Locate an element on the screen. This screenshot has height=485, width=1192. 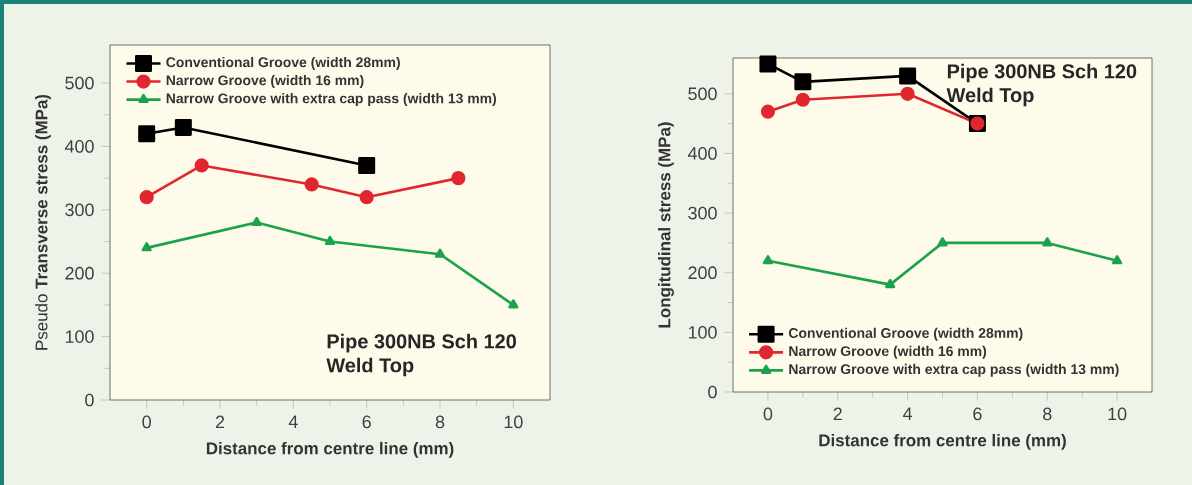
y-axis-title: Longitudinal stress (MPa) is located at coordinates (666, 225).